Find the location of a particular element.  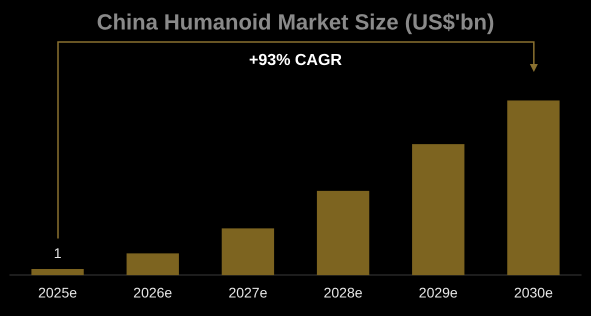

chart-title: China Humanoid Market Size (US$'bn) is located at coordinates (295, 21).